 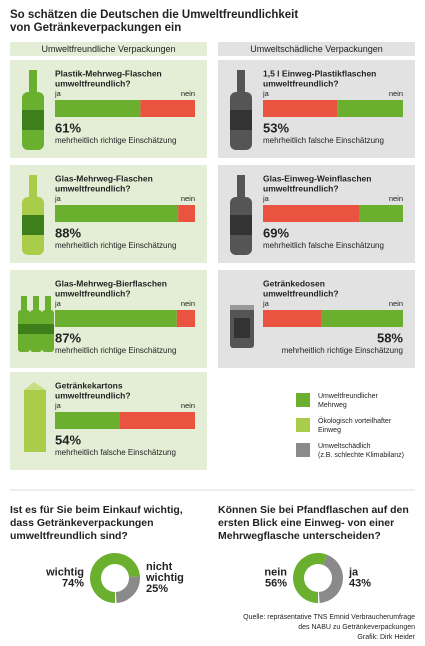 What do you see at coordinates (242, 307) in the screenshot?
I see `can-top` at bounding box center [242, 307].